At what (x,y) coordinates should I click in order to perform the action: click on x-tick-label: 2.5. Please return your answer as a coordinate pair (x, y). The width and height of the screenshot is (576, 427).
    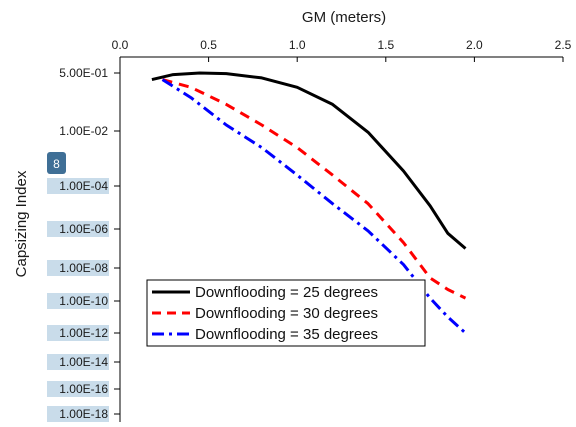
    Looking at the image, I should click on (563, 45).